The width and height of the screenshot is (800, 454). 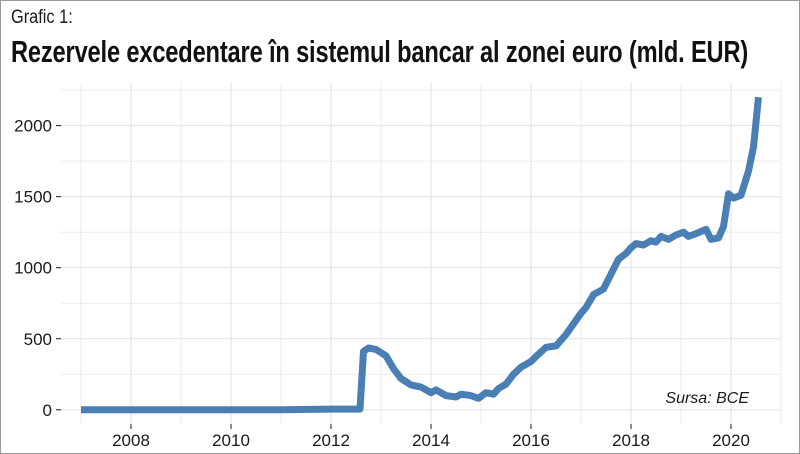 I want to click on x-tick-label: 2012, so click(x=331, y=440).